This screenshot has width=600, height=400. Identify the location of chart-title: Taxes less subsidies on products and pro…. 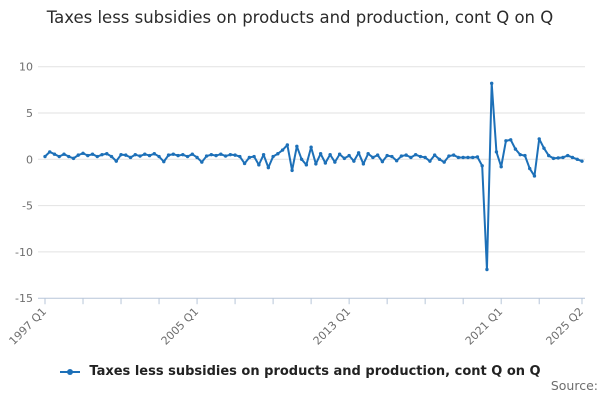
(300, 17).